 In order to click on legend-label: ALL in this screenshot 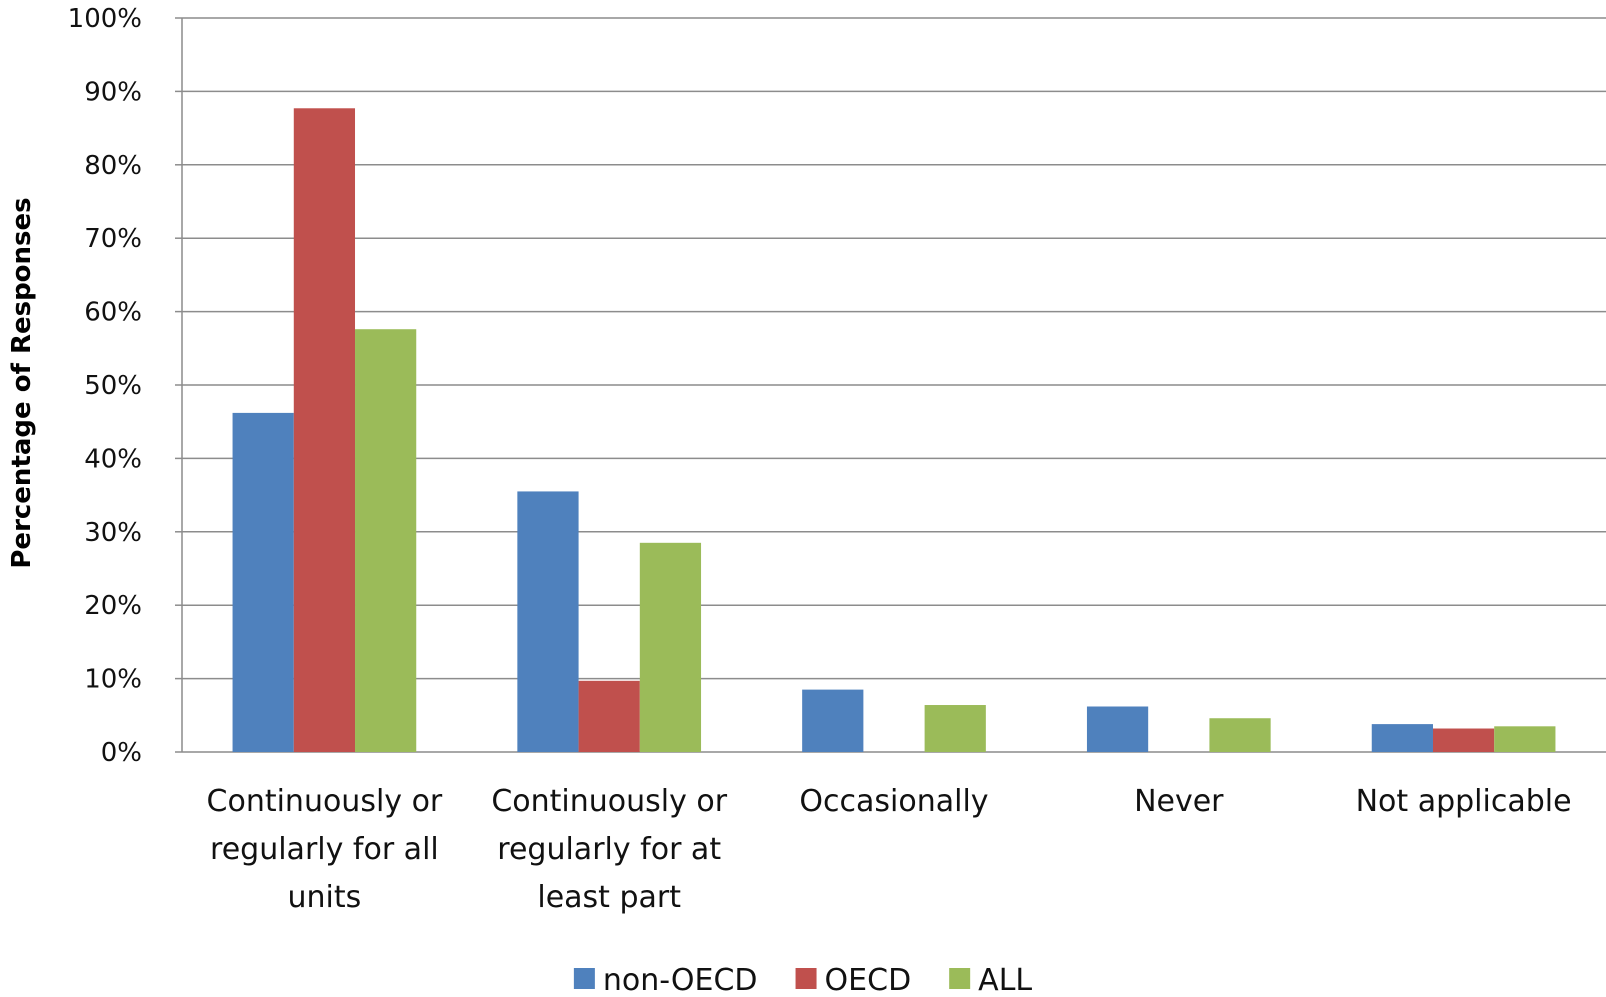, I will do `click(1005, 980)`.